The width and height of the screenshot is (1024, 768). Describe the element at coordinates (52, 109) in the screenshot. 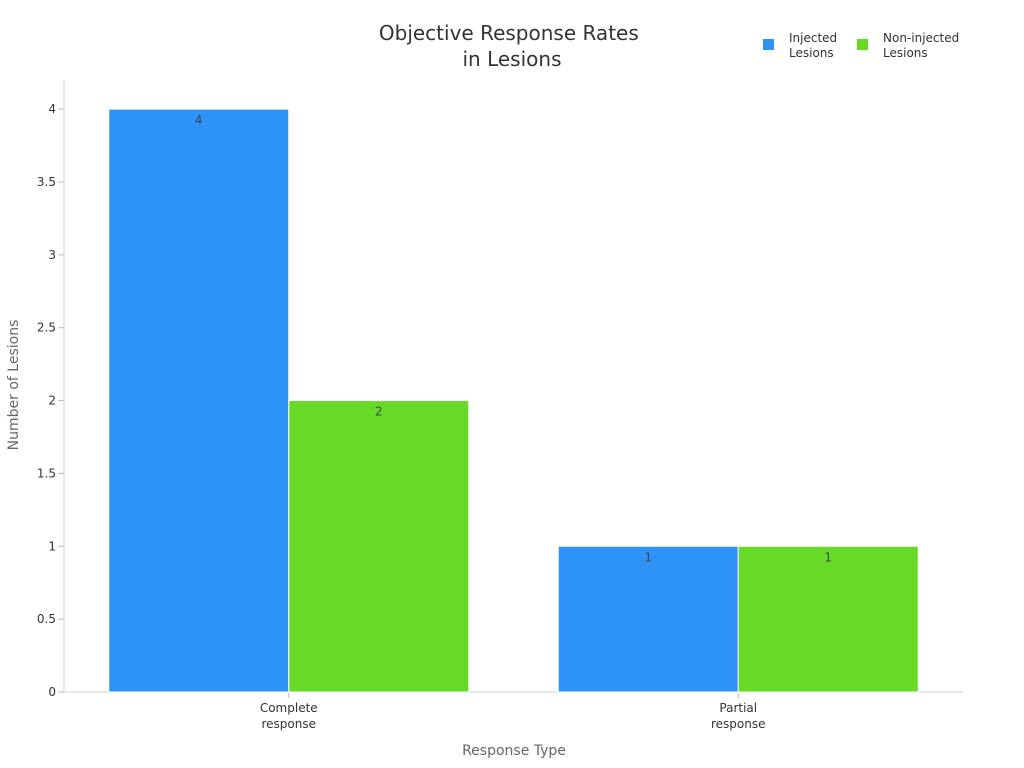

I see `y-tick-label: 4` at that location.